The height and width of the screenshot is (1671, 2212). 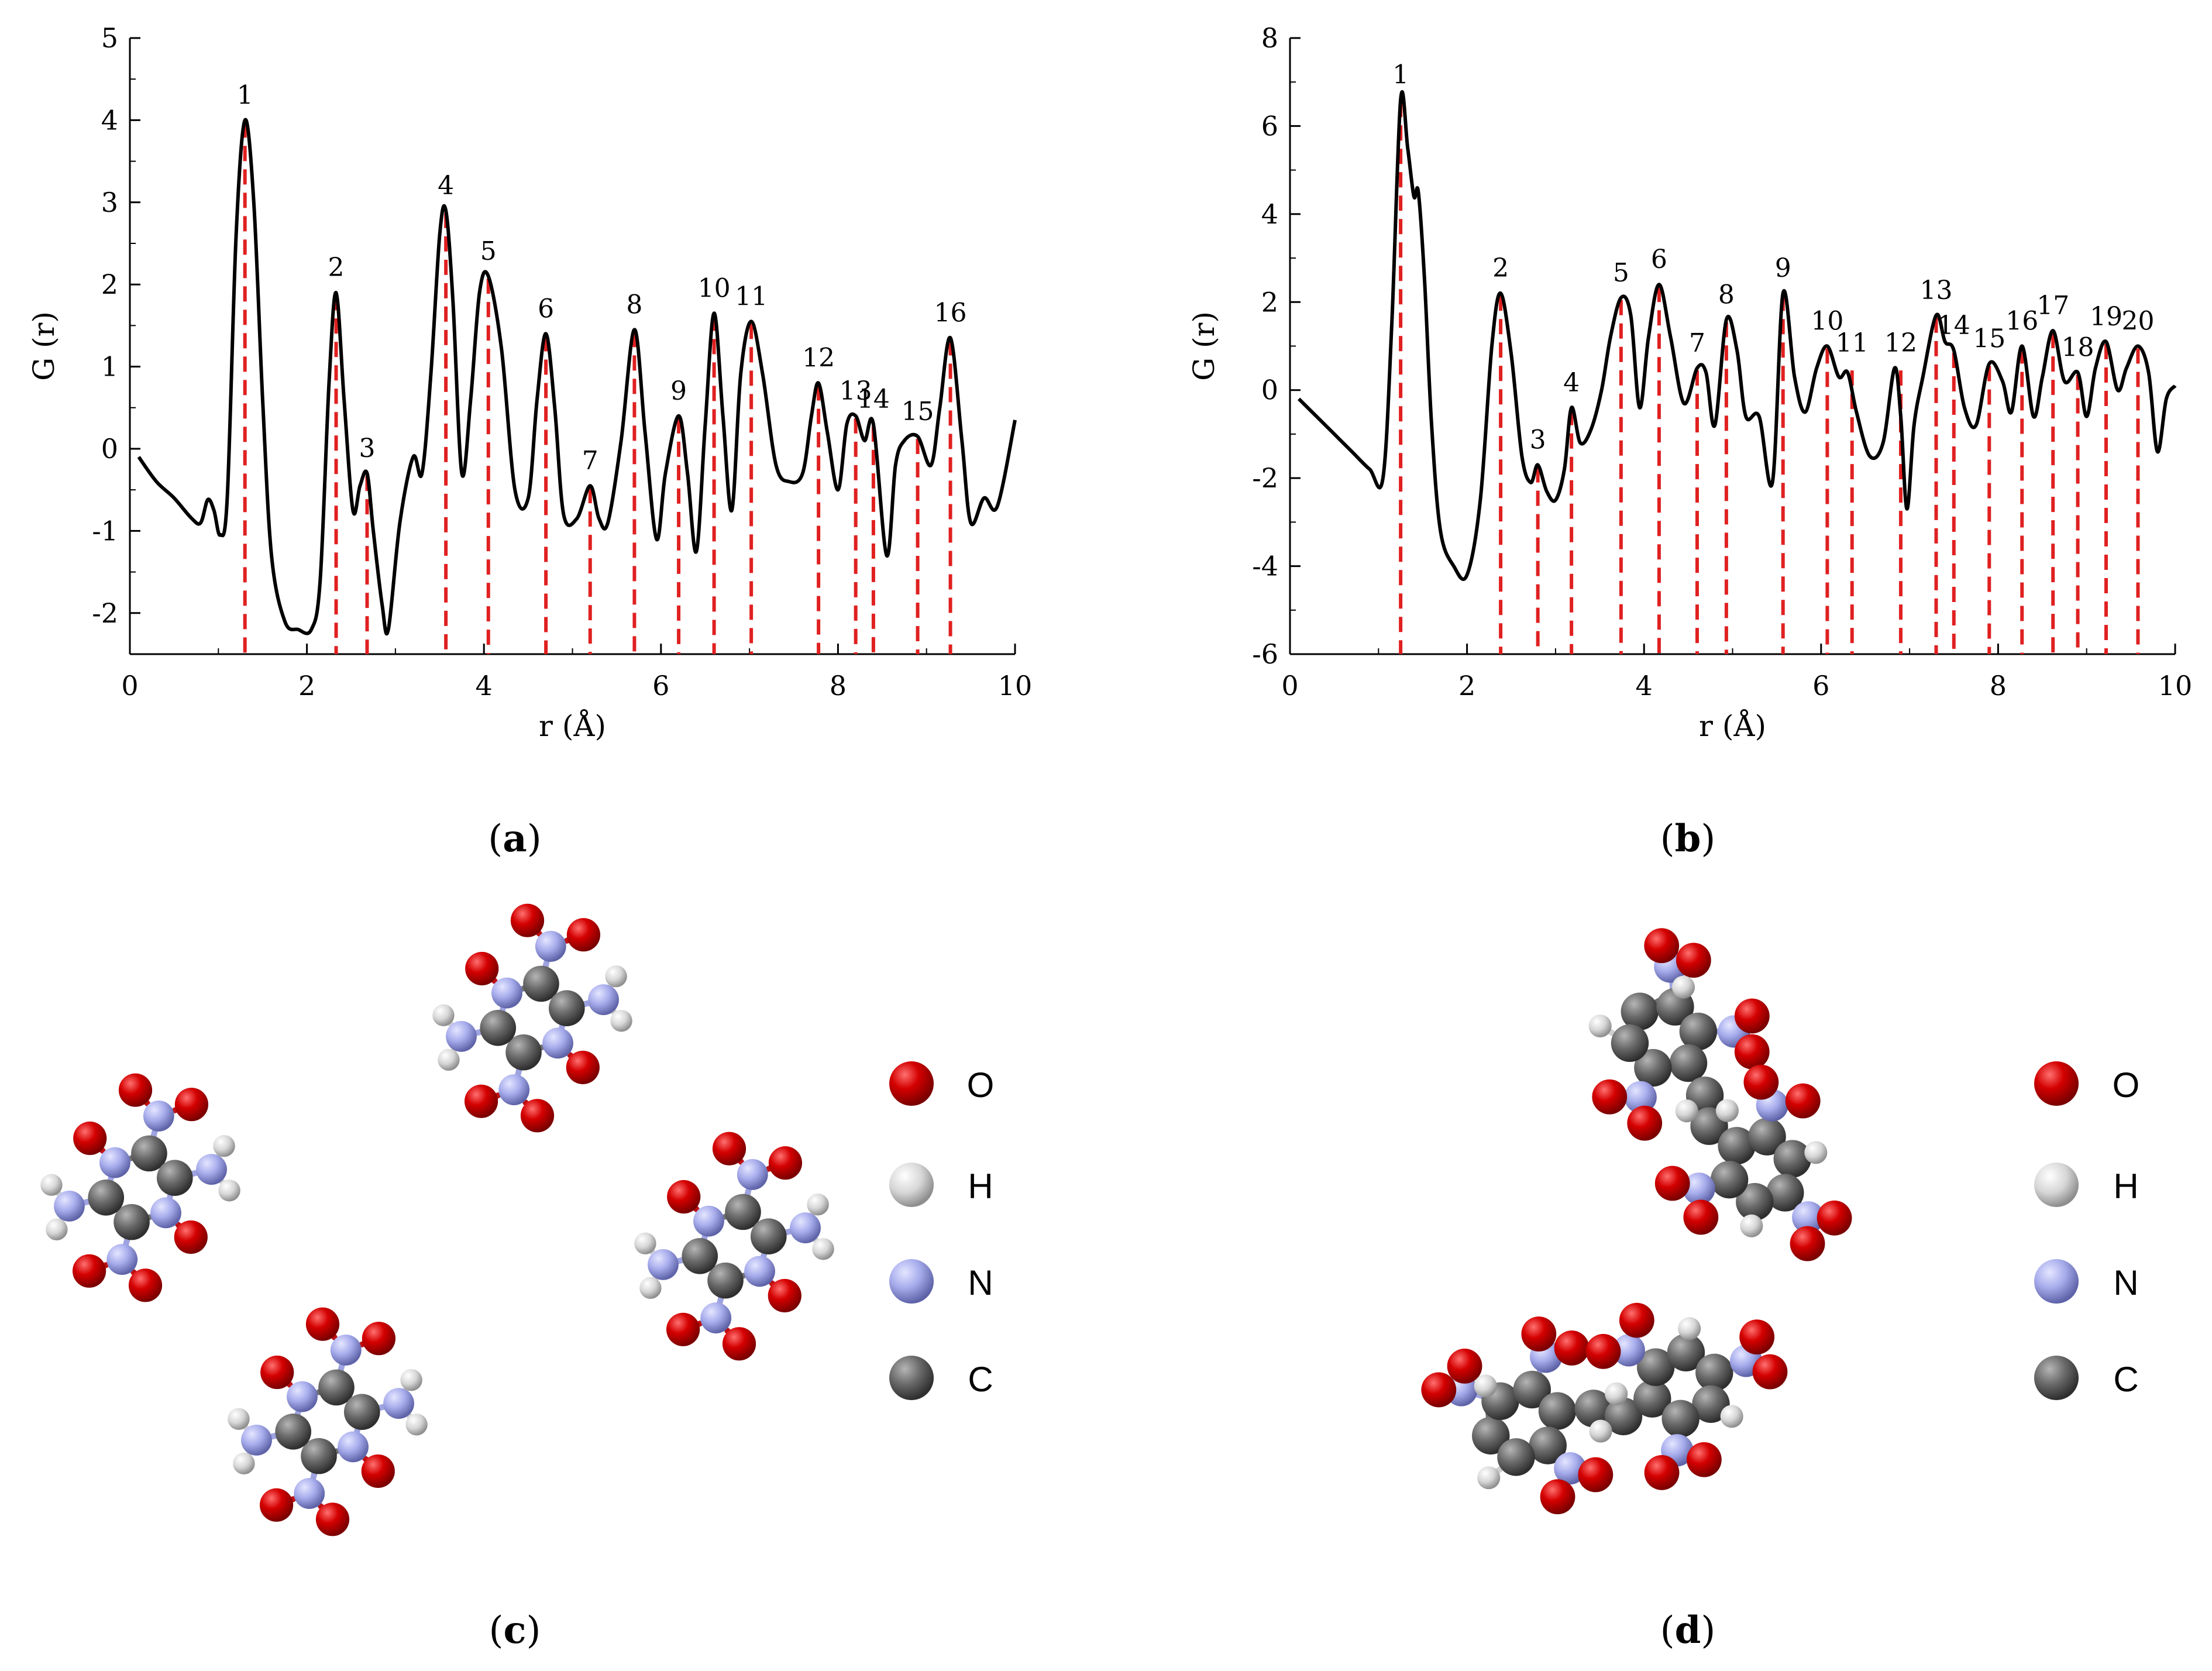 What do you see at coordinates (1732, 726) in the screenshot?
I see `chart-b-x-axis-label: r (Å)` at bounding box center [1732, 726].